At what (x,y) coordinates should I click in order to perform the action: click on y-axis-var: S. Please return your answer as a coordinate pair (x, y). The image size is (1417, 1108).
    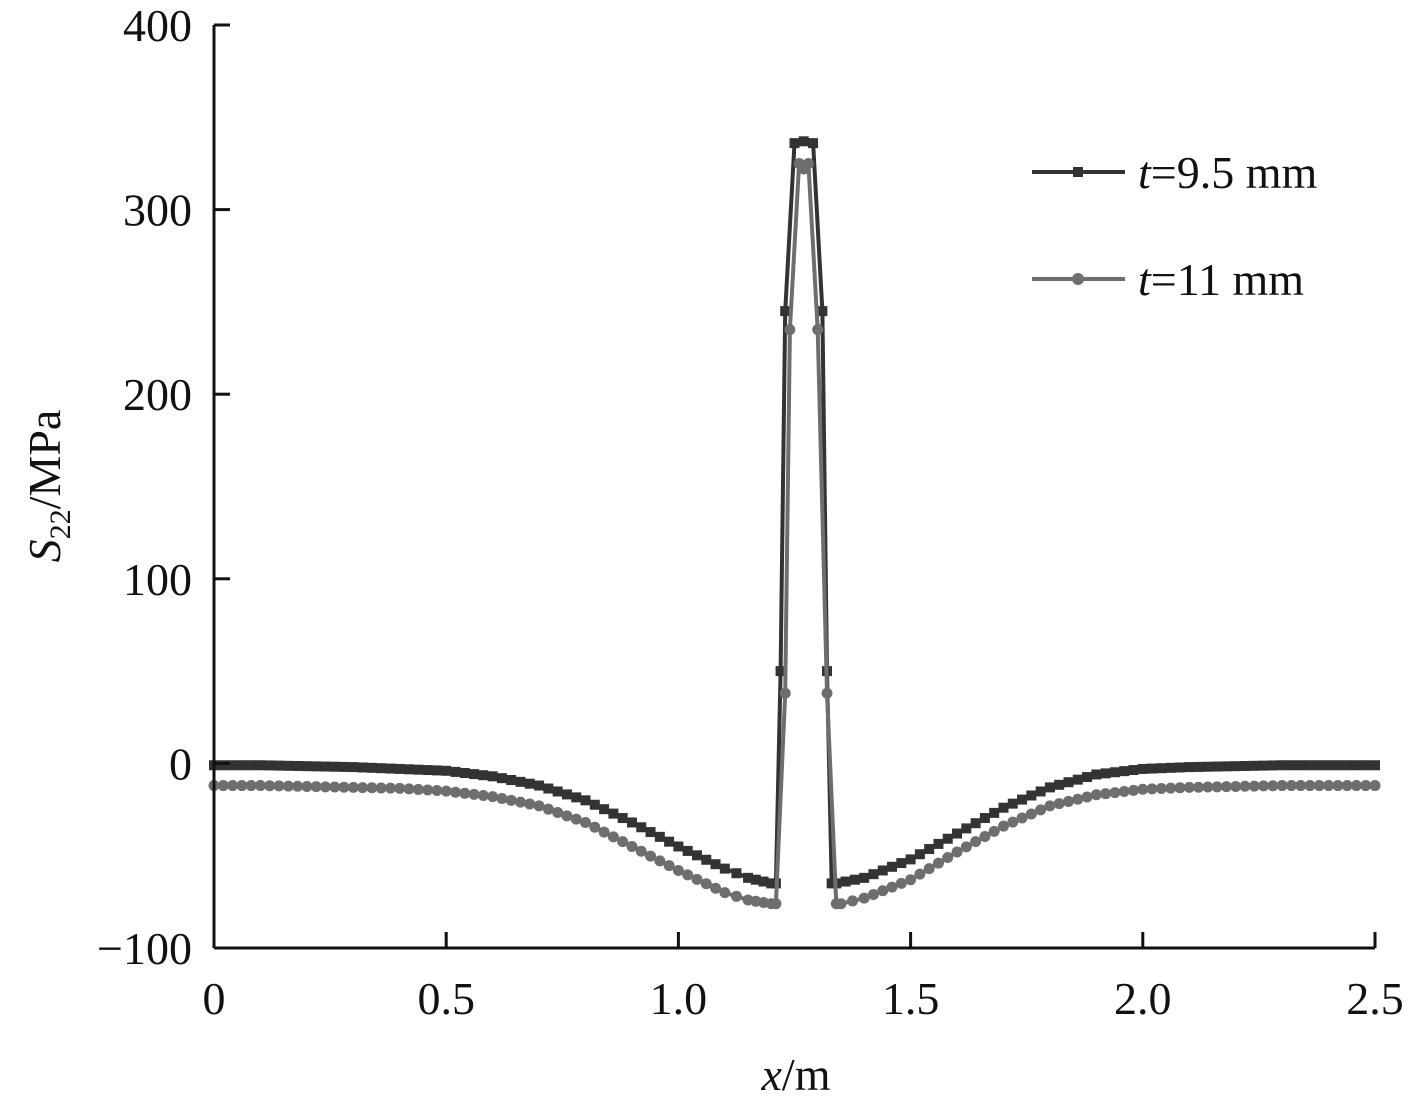
    Looking at the image, I should click on (44, 550).